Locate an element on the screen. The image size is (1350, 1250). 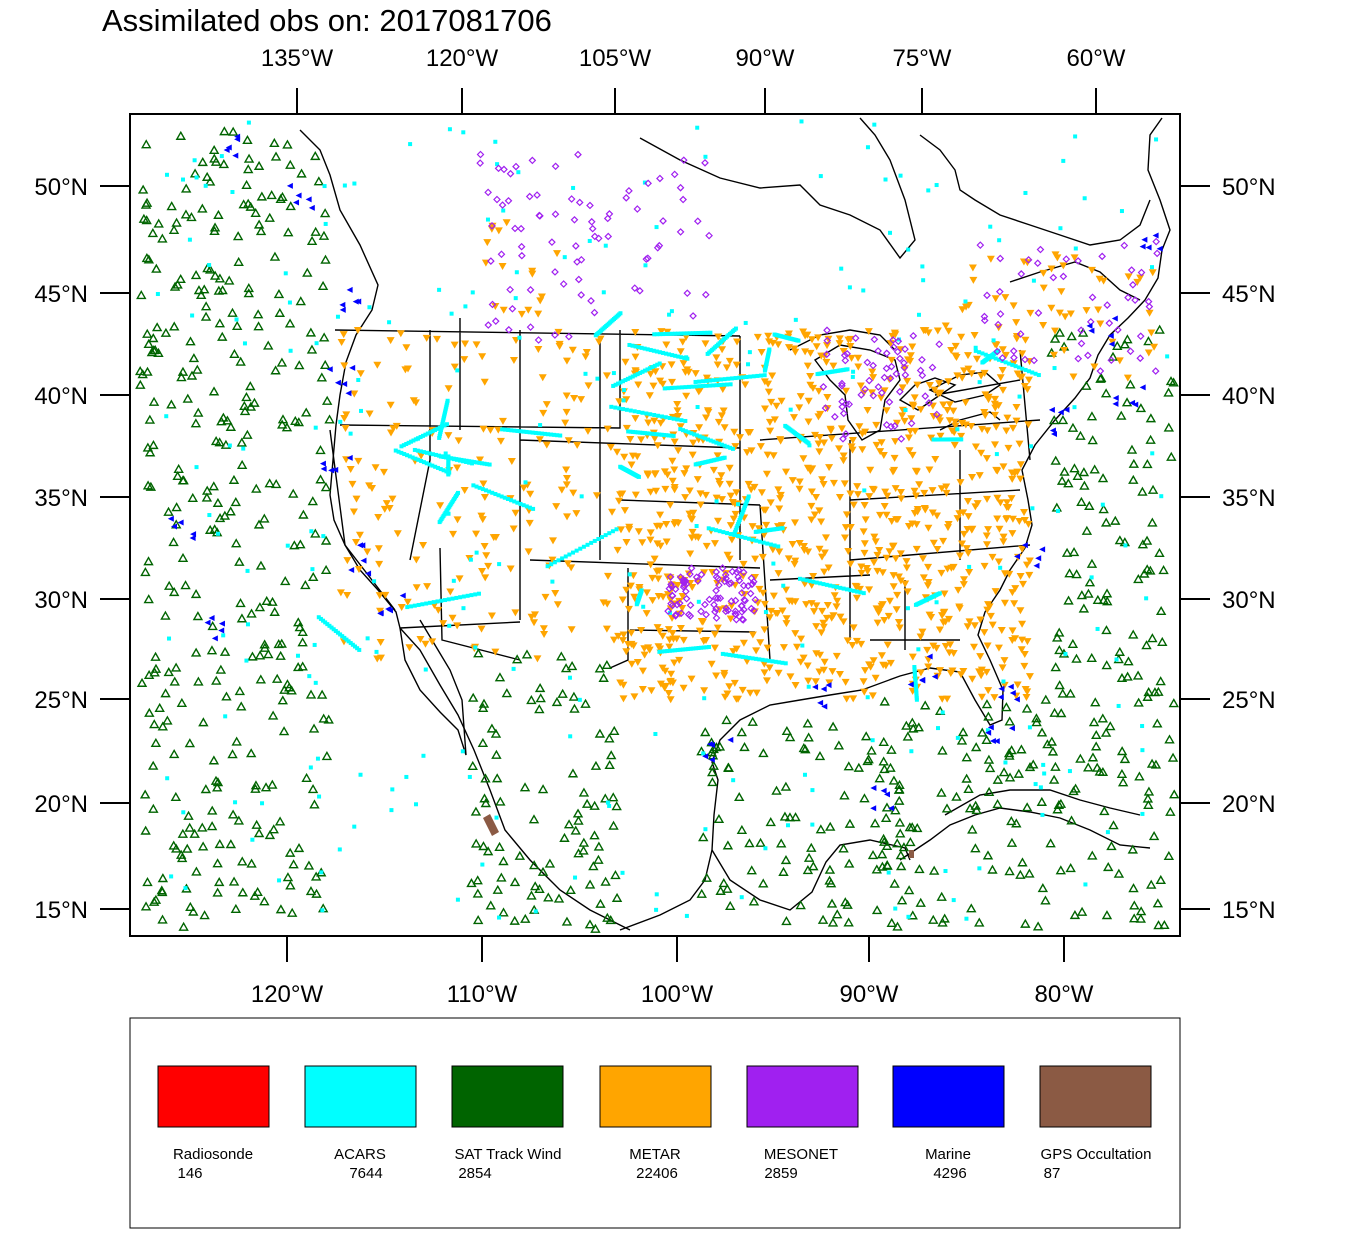
gps-occultation-obs is located at coordinates (491, 825).